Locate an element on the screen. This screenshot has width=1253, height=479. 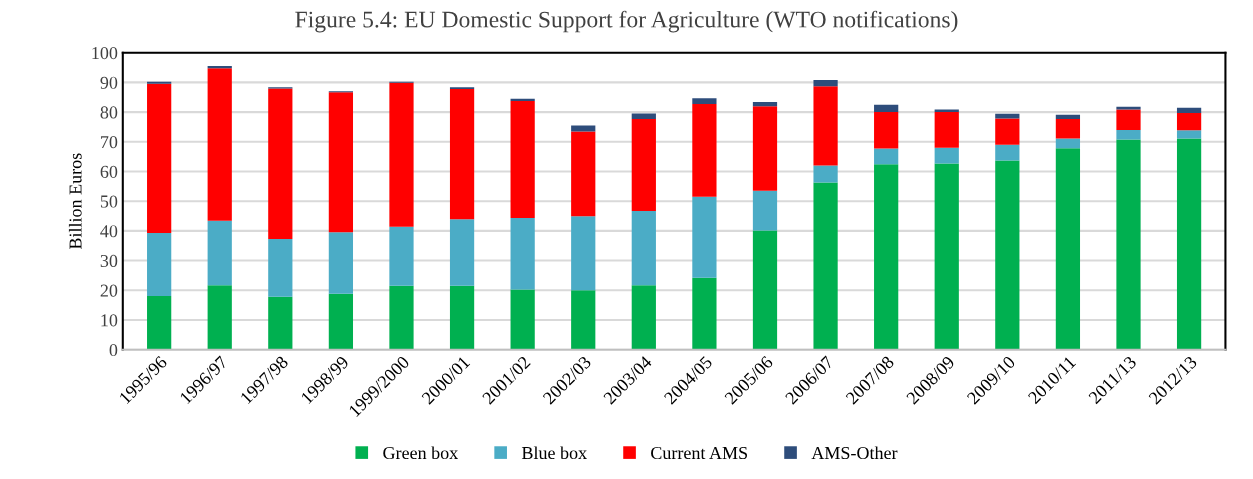
y-tick-label: 100 is located at coordinates (105, 53).